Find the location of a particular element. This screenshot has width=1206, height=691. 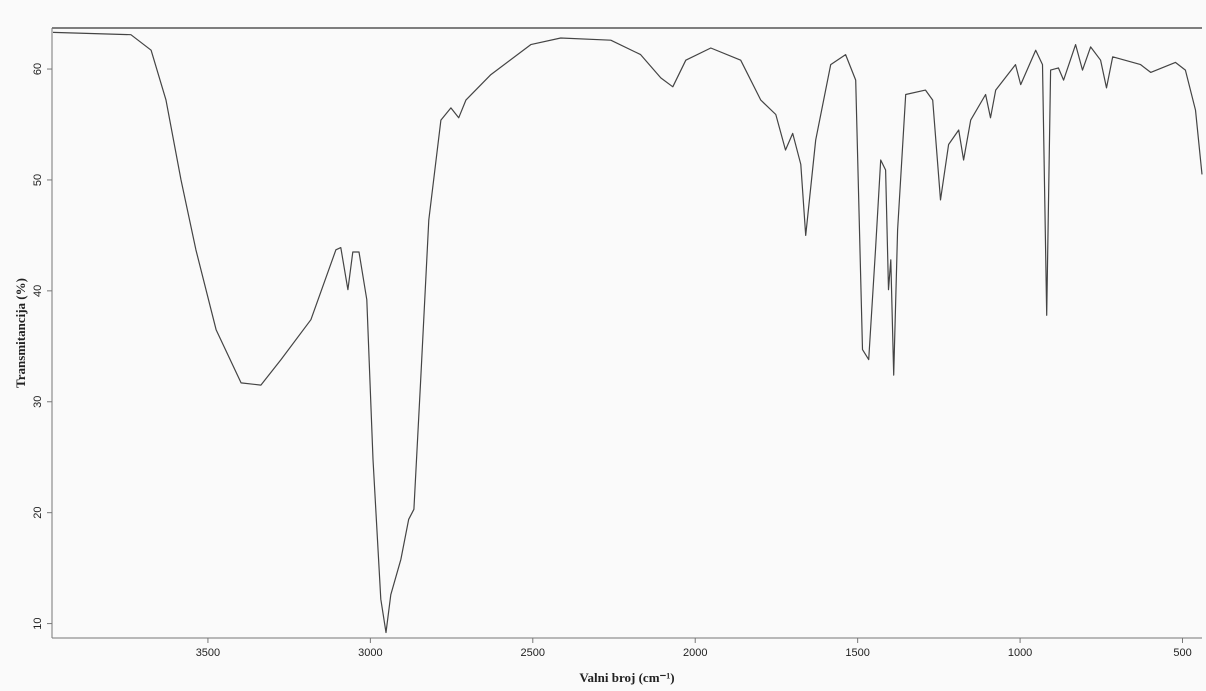

y-tick-label: 10 is located at coordinates (38, 623).